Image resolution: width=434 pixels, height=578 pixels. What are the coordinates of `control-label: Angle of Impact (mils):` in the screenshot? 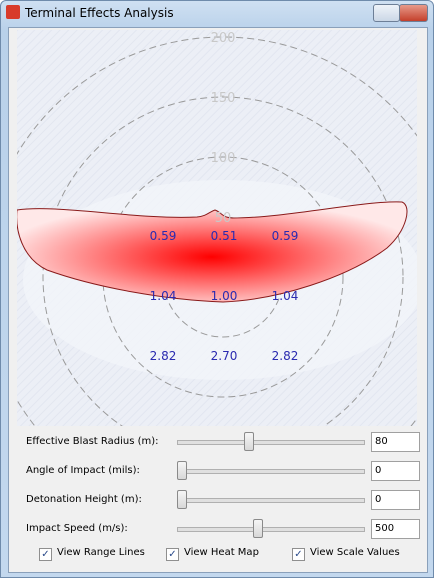 It's located at (83, 470).